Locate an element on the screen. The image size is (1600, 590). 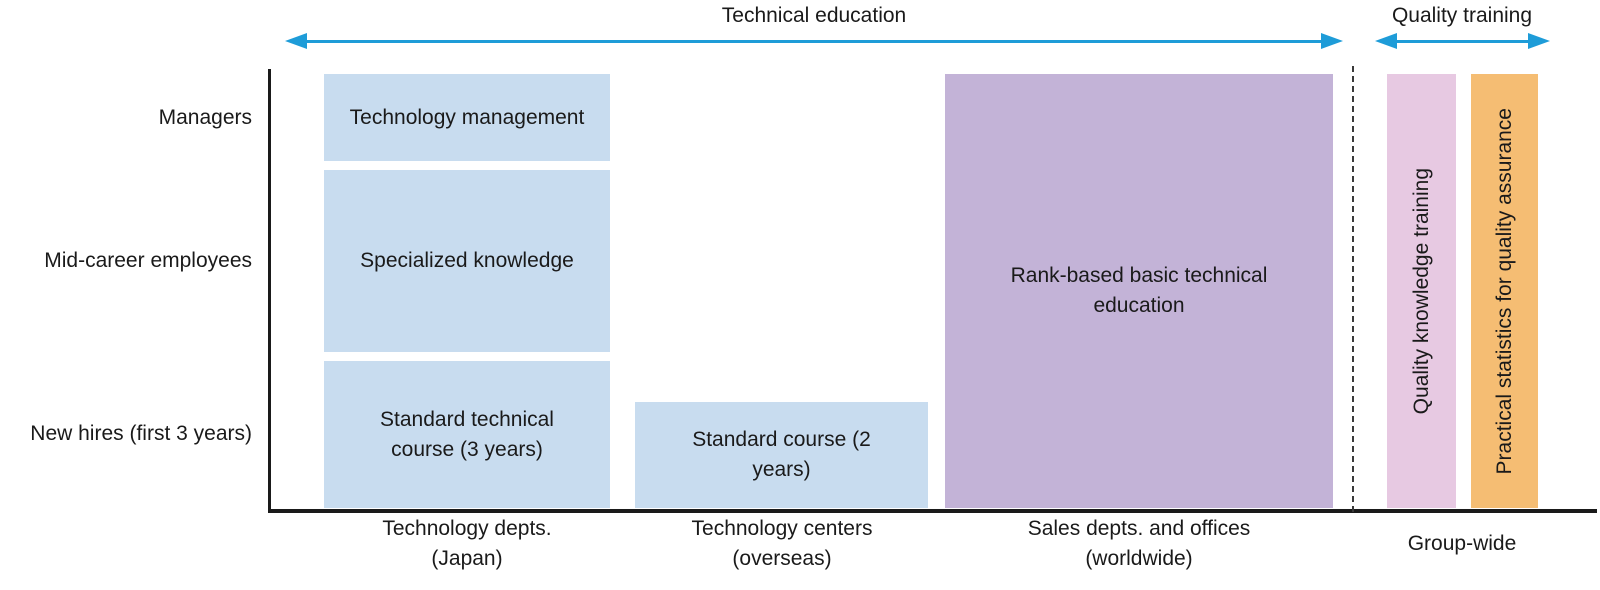
box-label: Technology management is located at coordinates (467, 117).